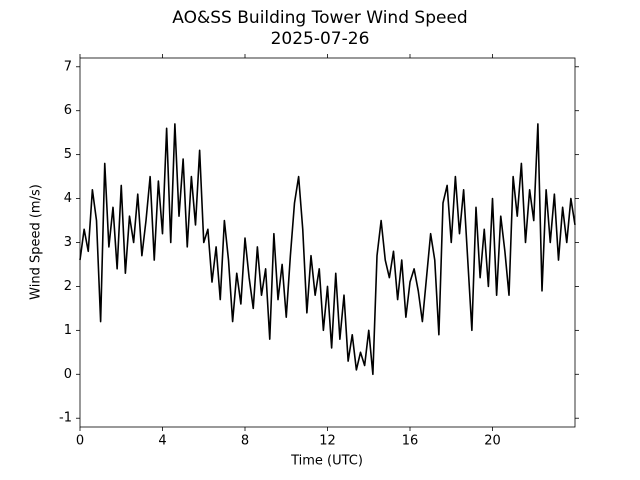 This screenshot has height=480, width=640. What do you see at coordinates (68, 154) in the screenshot?
I see `y-tick-label: 5` at bounding box center [68, 154].